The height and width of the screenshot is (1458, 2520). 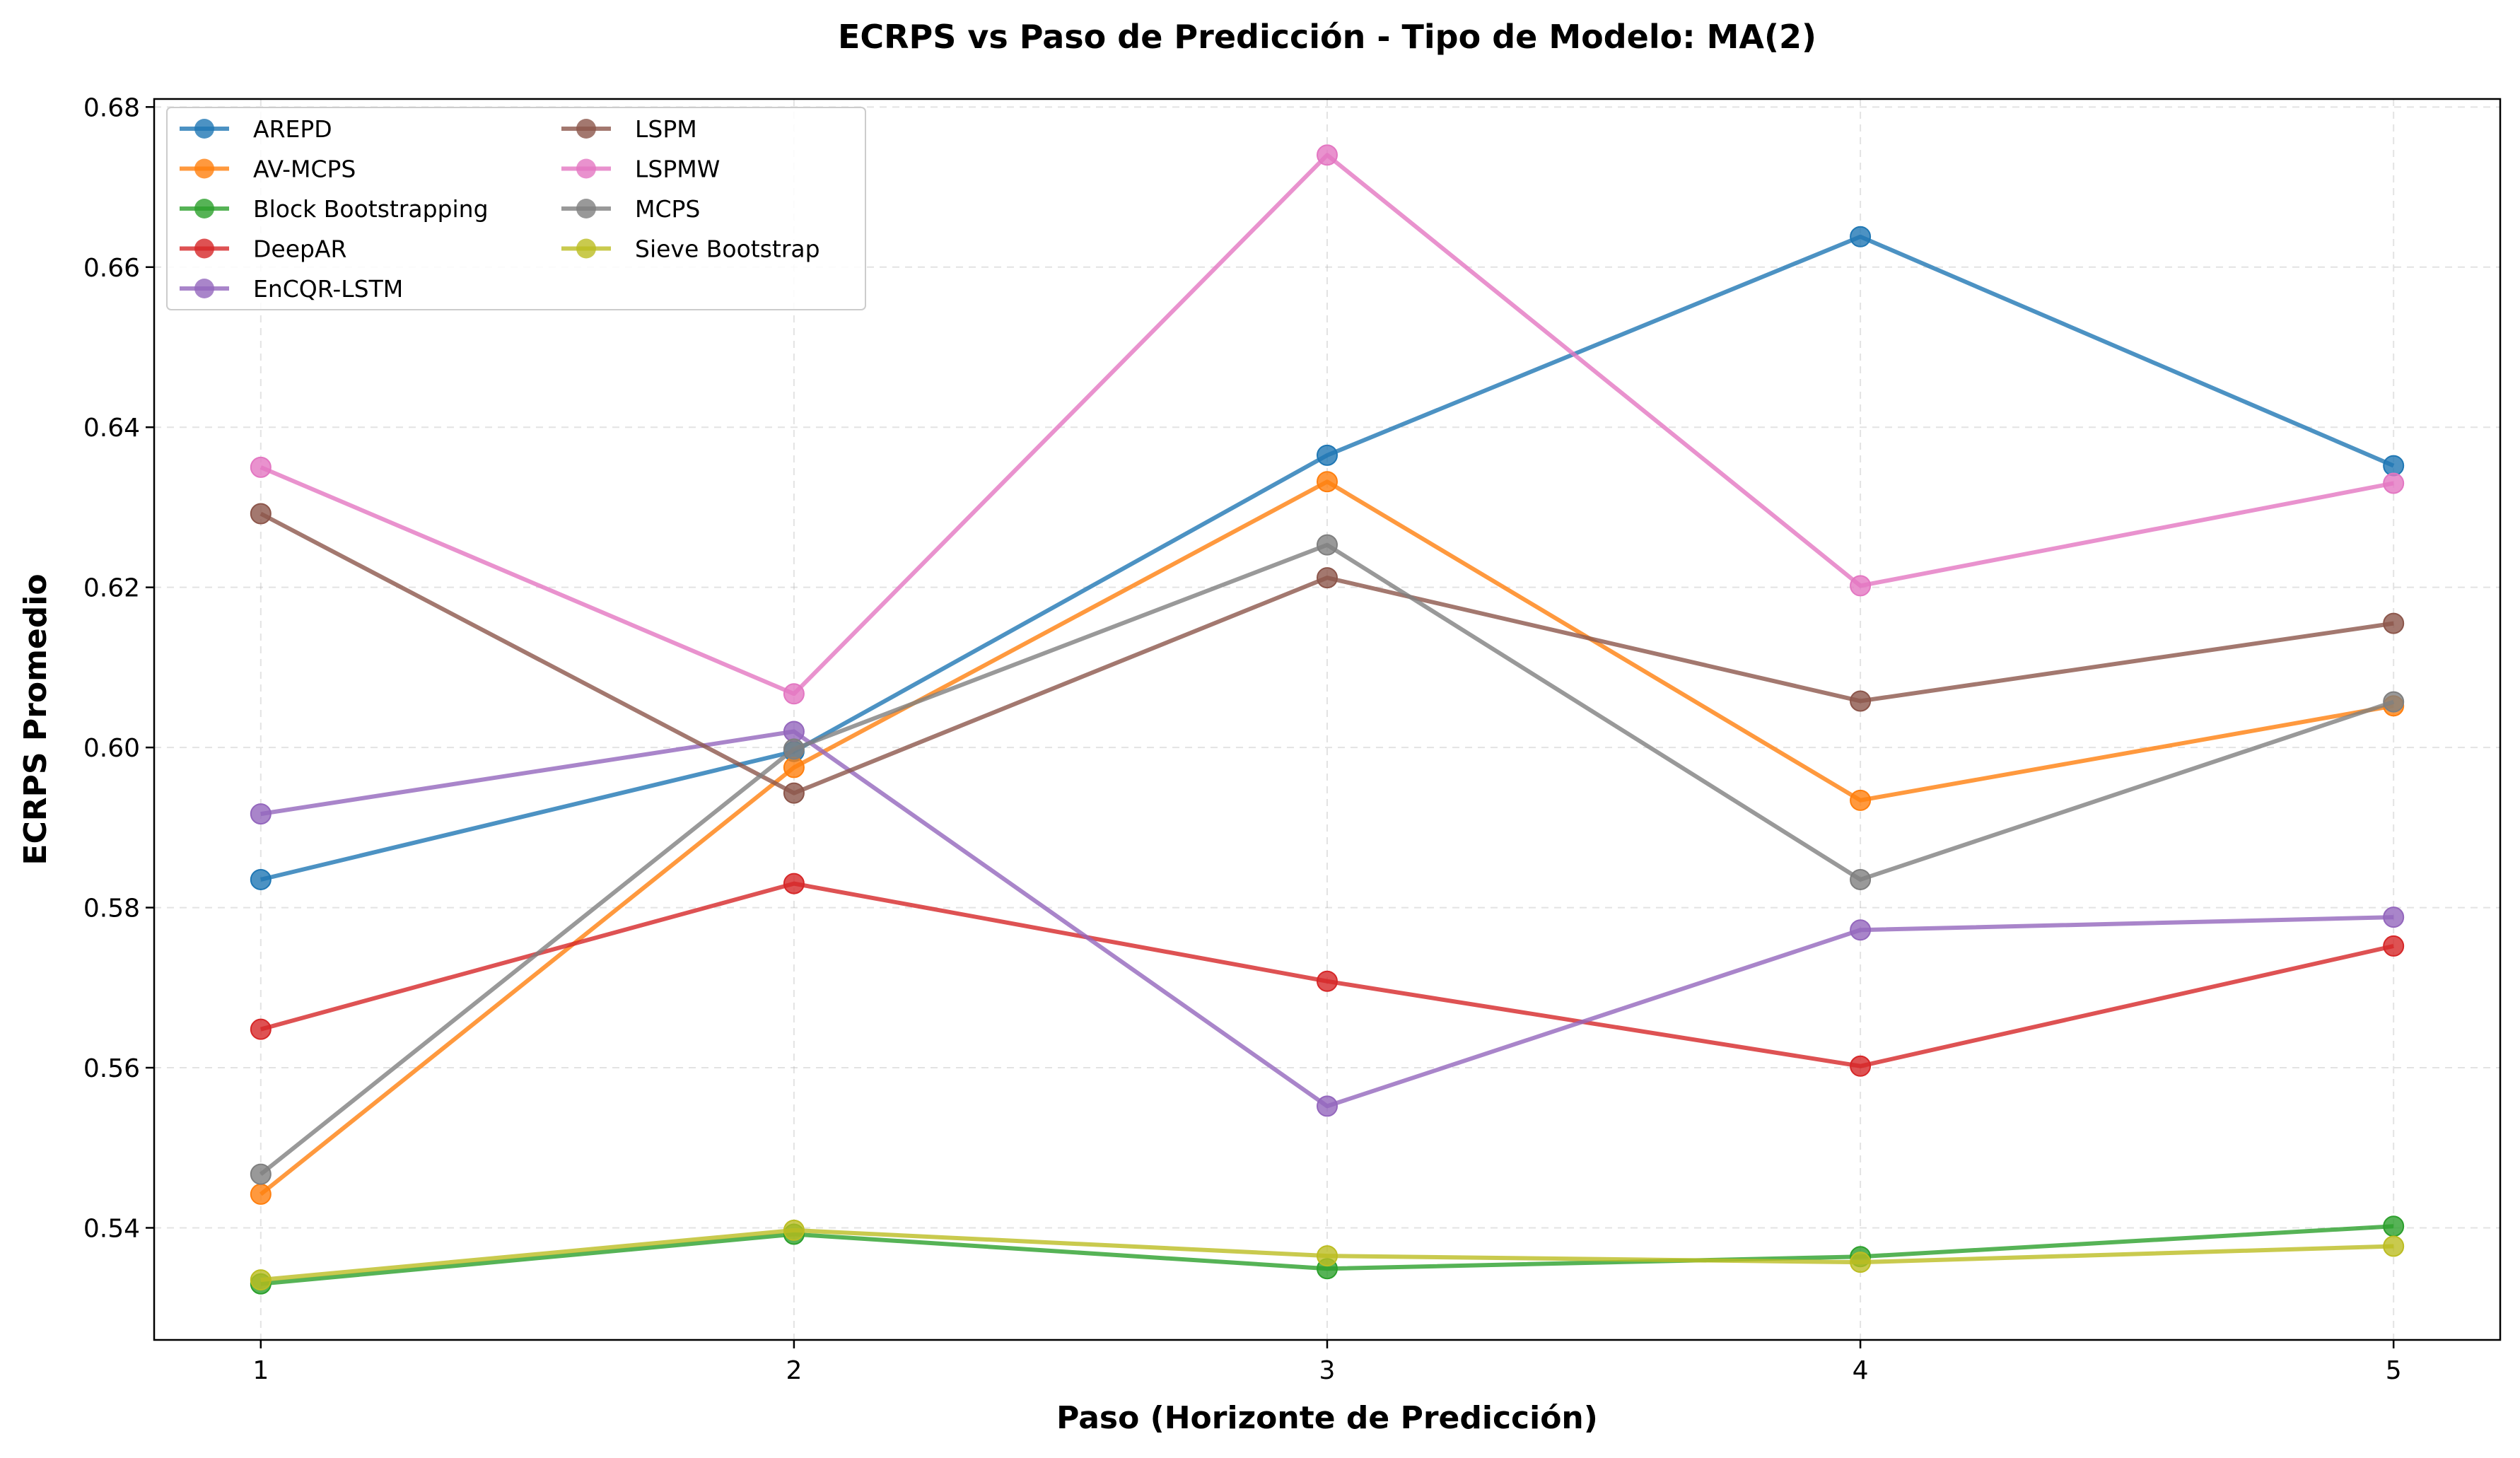 I want to click on x-tick-label: 2, so click(x=794, y=1370).